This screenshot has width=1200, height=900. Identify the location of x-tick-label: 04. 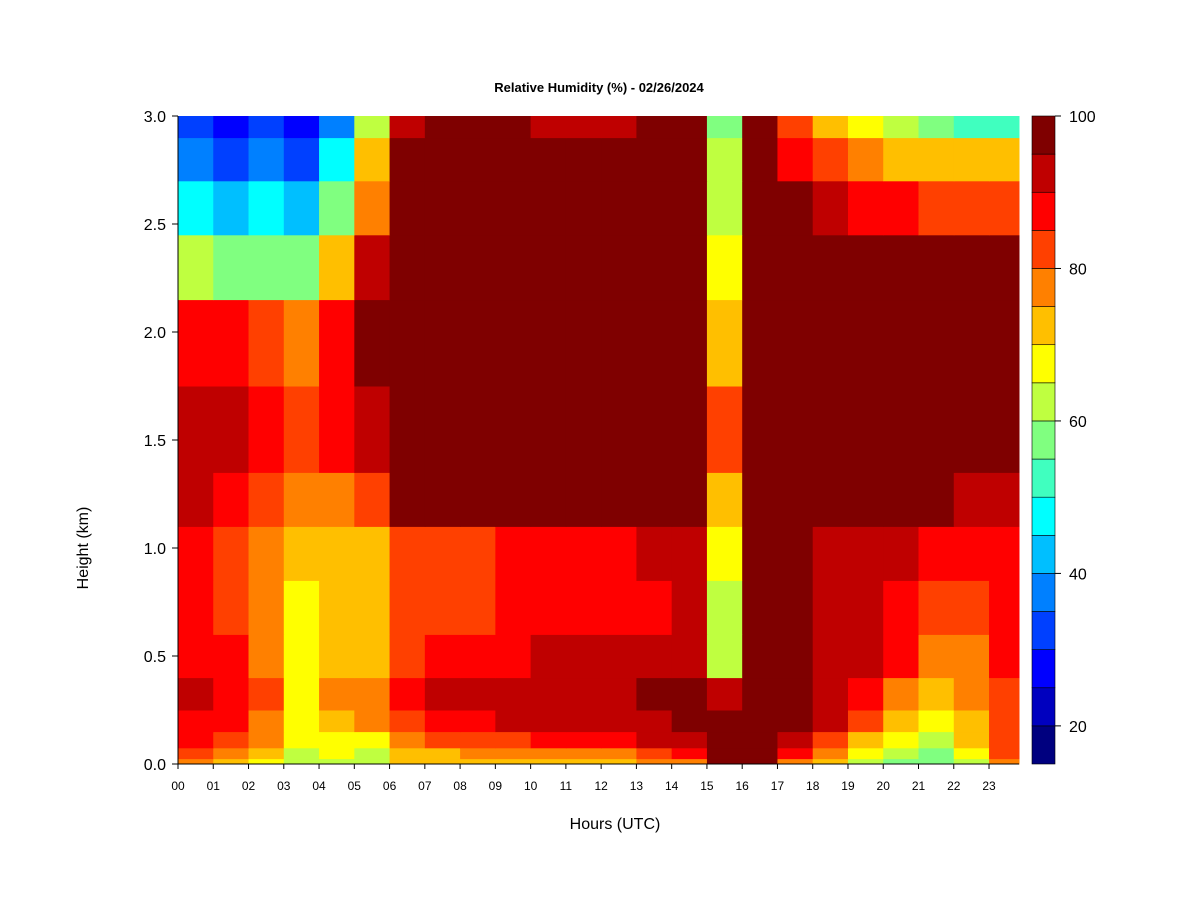
(319, 786).